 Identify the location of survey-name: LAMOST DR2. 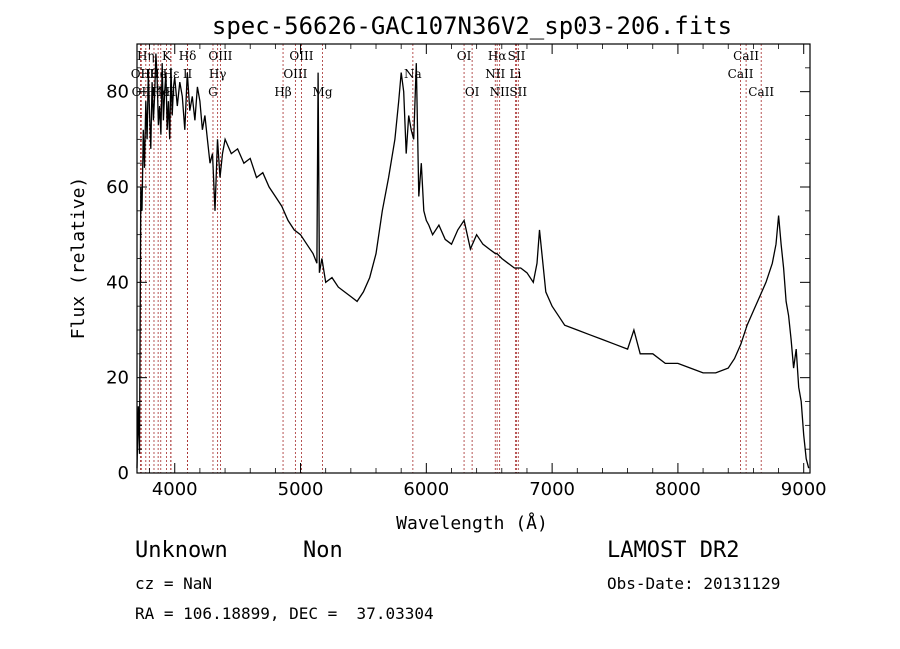
(673, 550).